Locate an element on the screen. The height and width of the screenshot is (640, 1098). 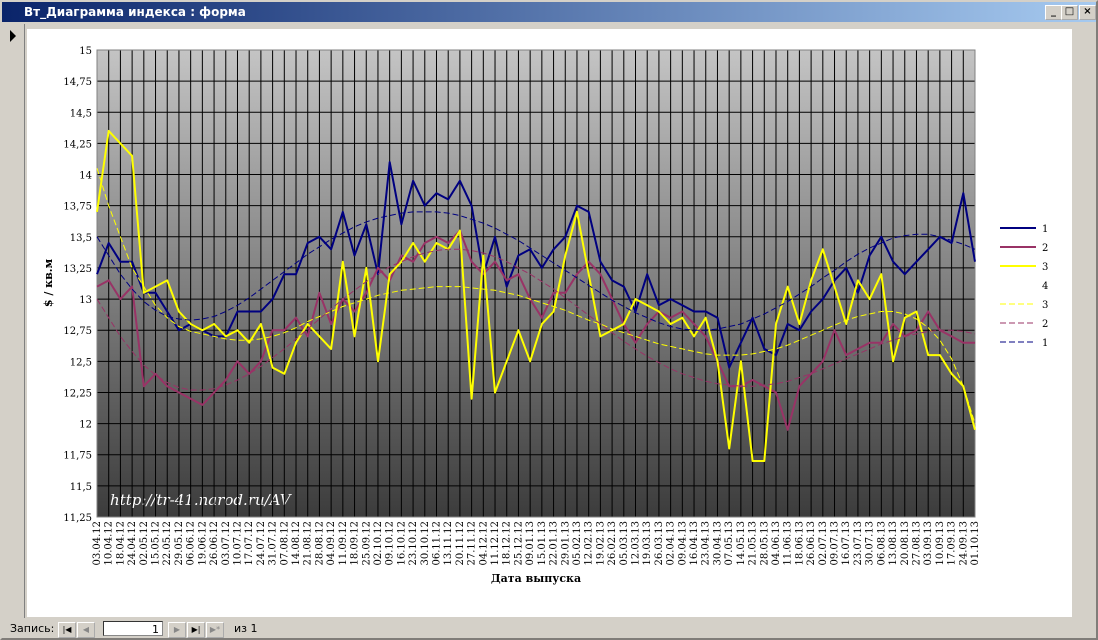
x-tick-label: 12.02.13 is located at coordinates (589, 543).